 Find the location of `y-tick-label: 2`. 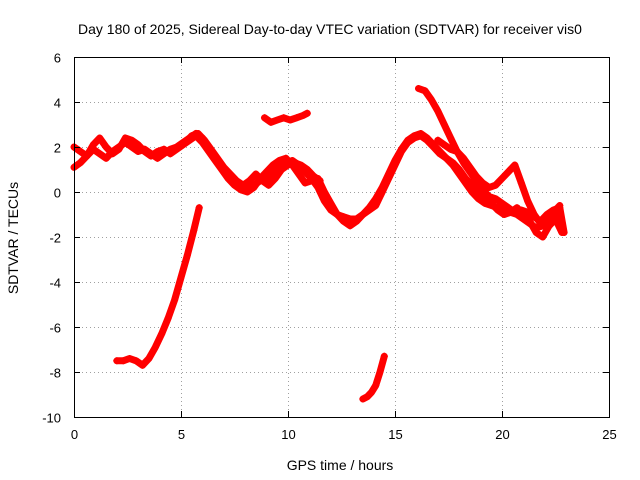

y-tick-label: 2 is located at coordinates (57, 148).